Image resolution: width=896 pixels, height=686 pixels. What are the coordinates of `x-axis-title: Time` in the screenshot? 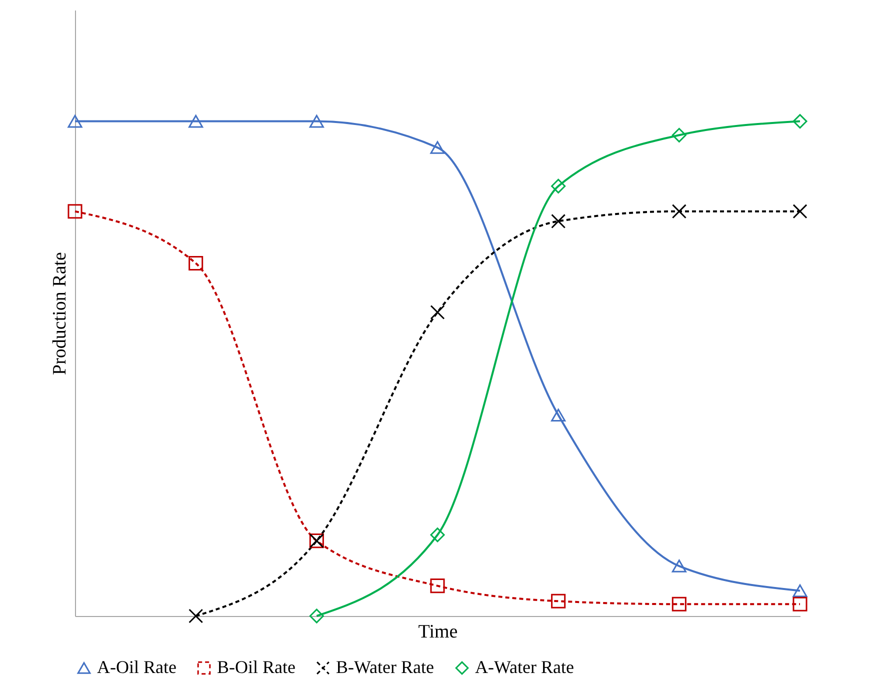 It's located at (438, 632).